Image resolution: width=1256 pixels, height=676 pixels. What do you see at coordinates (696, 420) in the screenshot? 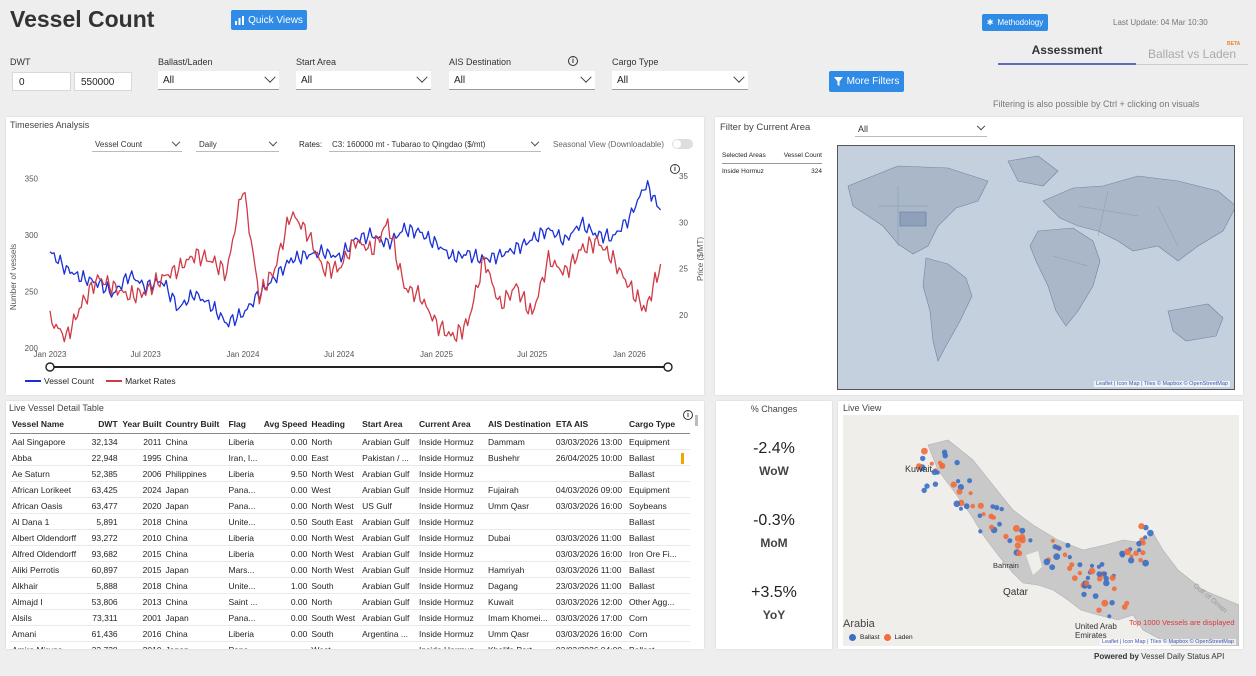
I see `scrollbar` at bounding box center [696, 420].